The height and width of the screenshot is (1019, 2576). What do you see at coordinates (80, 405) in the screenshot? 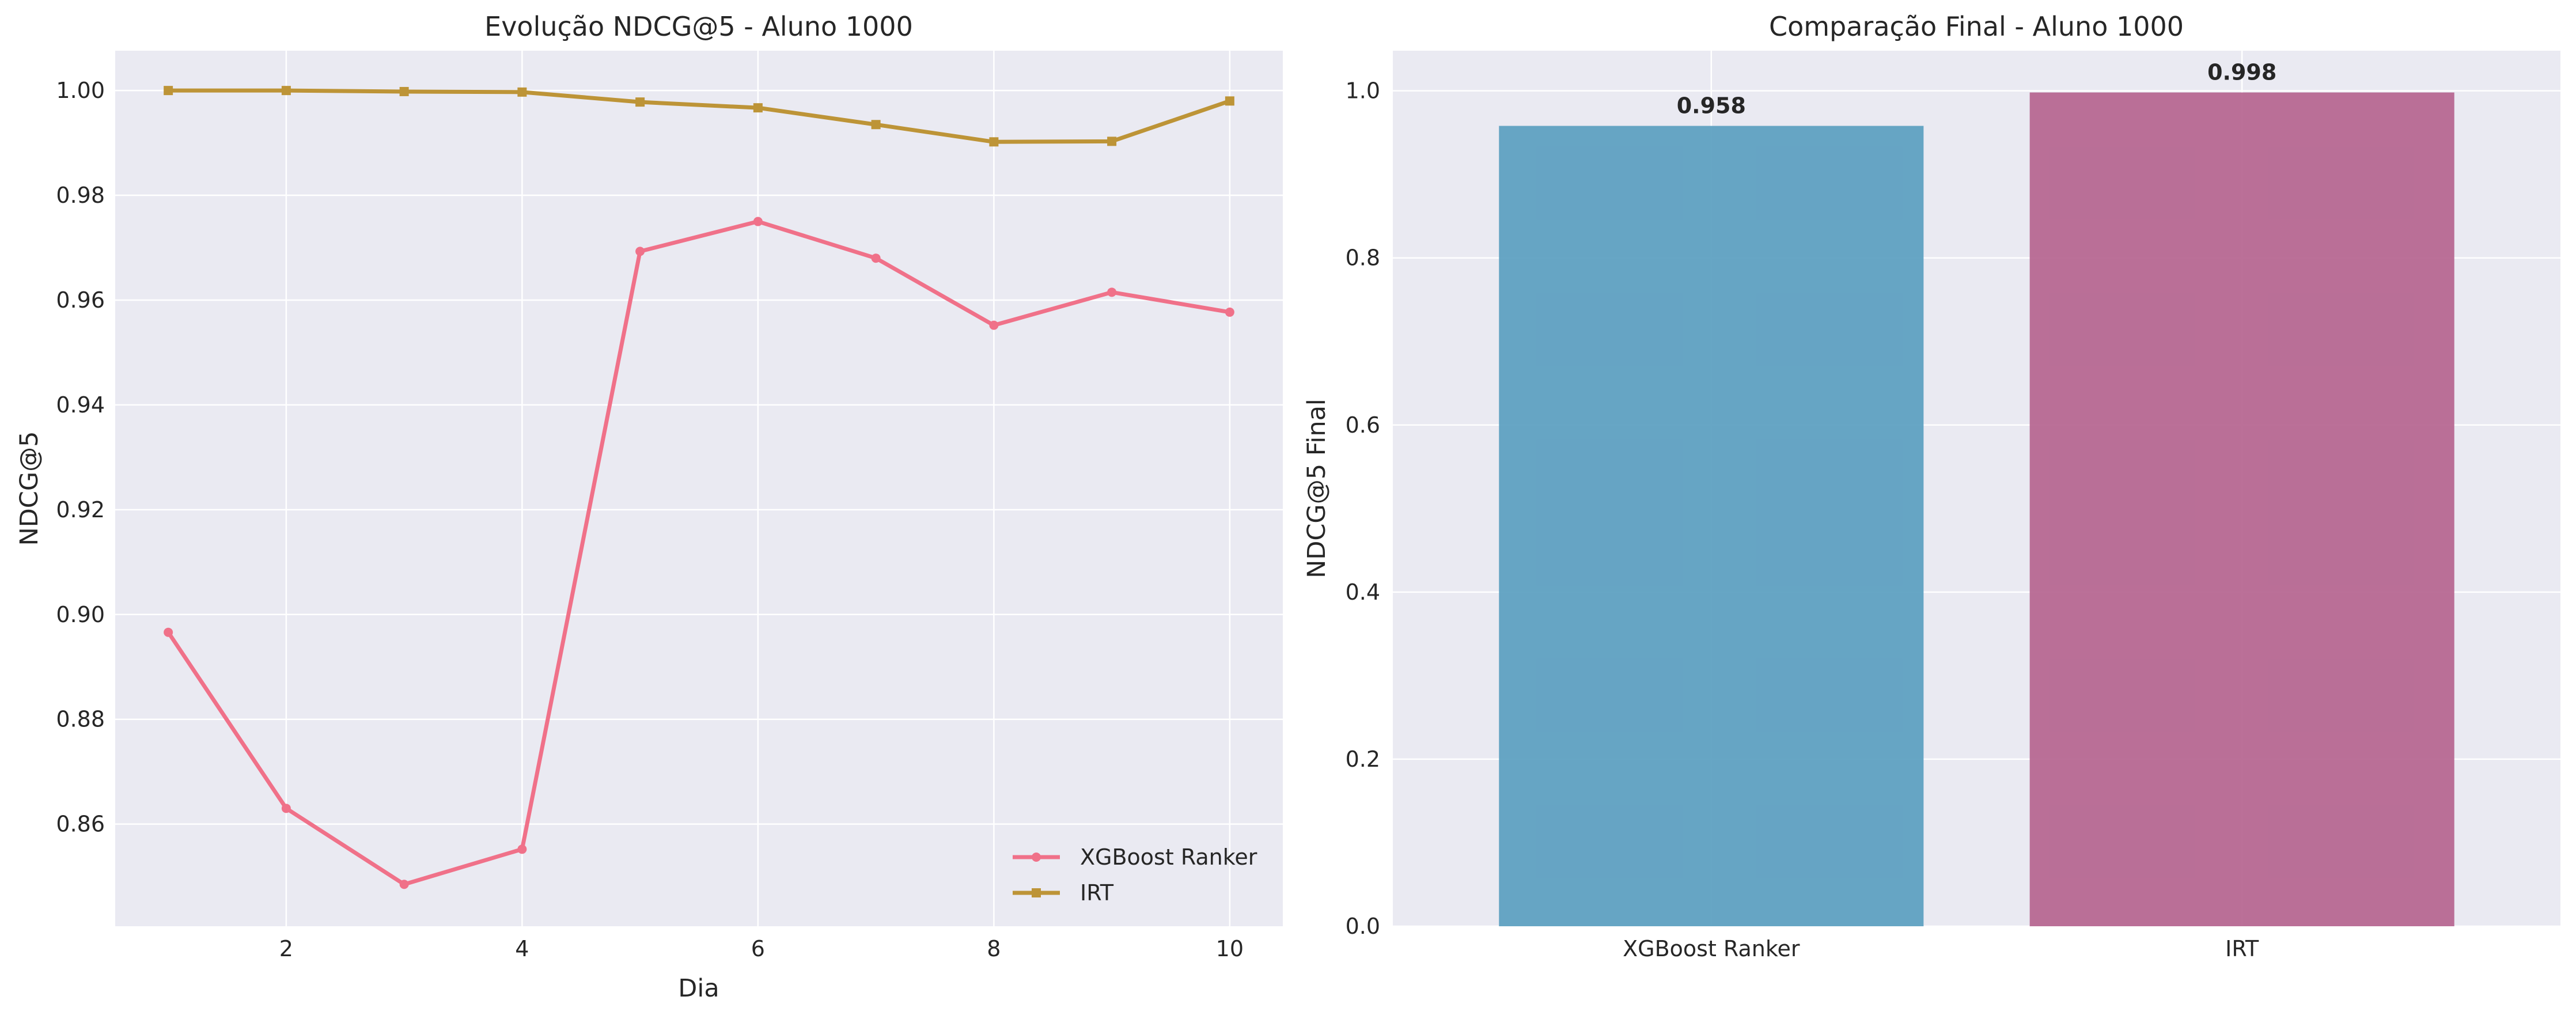
I see `y-tick-label: 0.94` at bounding box center [80, 405].